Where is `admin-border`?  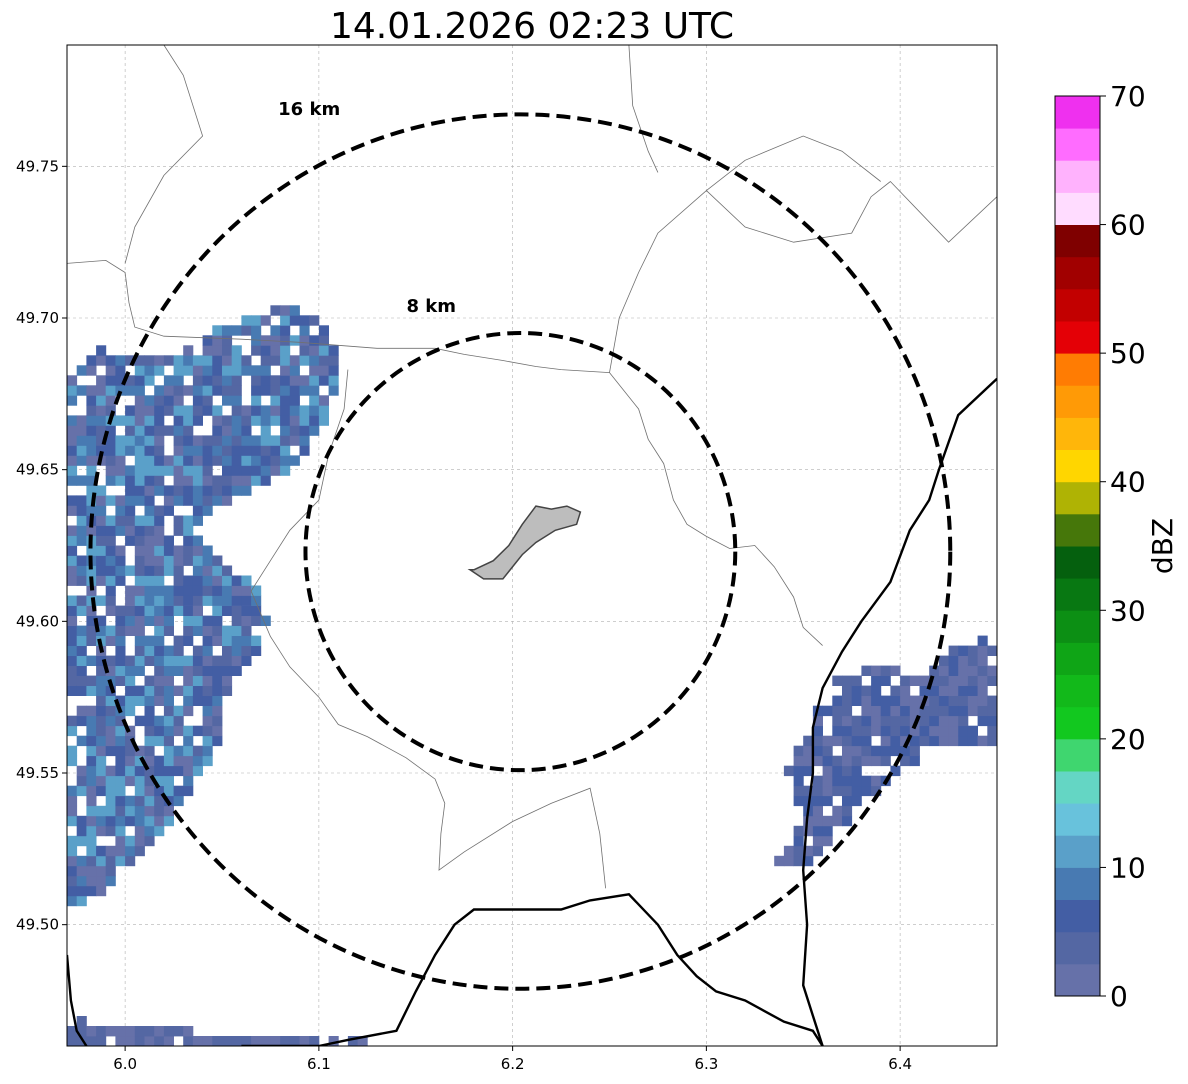 admin-border is located at coordinates (643, 109).